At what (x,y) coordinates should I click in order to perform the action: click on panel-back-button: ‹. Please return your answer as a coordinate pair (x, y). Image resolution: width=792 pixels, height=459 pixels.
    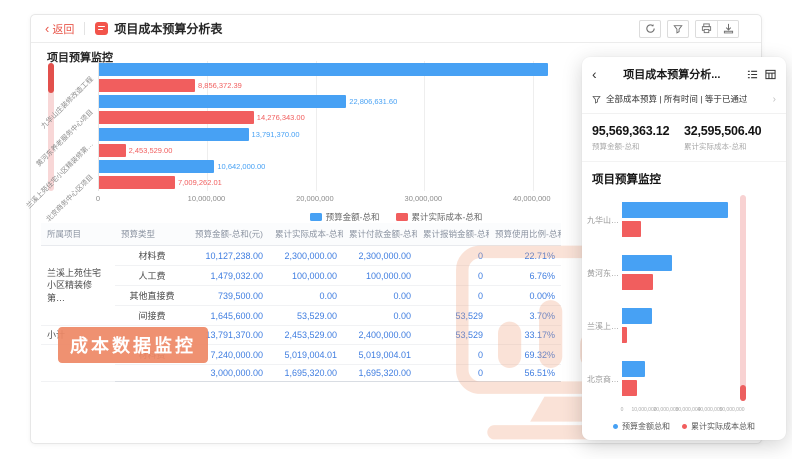
    Looking at the image, I should click on (594, 74).